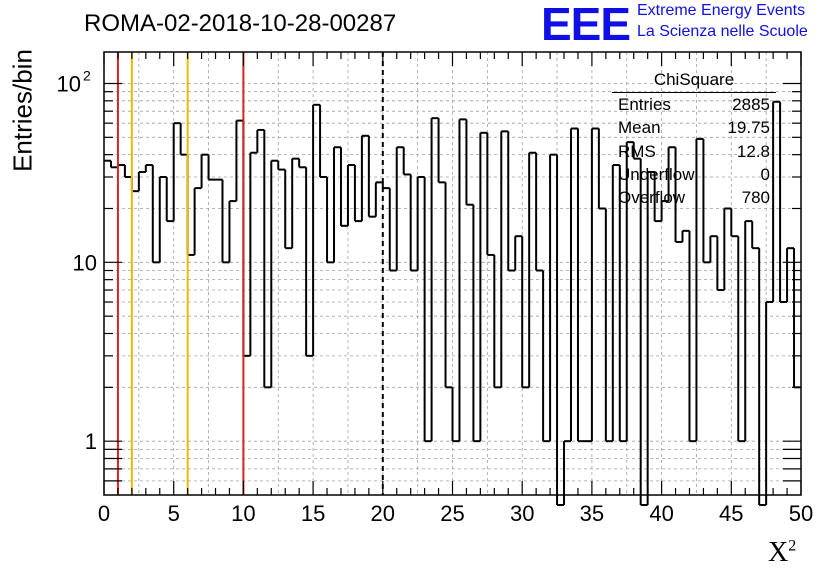  What do you see at coordinates (383, 513) in the screenshot?
I see `x-tick-label: 20` at bounding box center [383, 513].